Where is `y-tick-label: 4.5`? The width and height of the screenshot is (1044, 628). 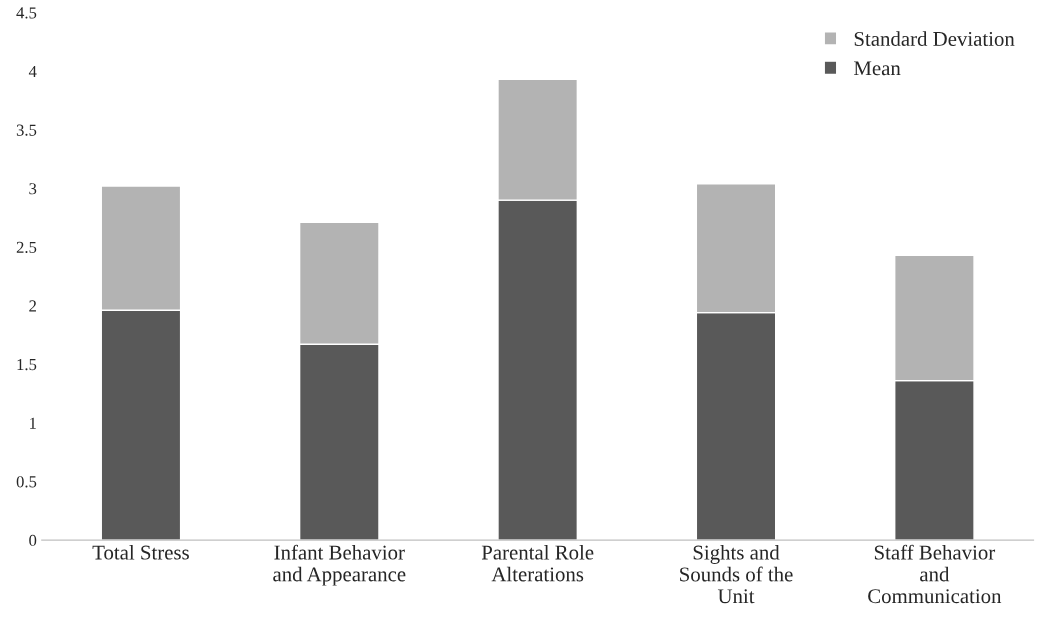 y-tick-label: 4.5 is located at coordinates (26, 13).